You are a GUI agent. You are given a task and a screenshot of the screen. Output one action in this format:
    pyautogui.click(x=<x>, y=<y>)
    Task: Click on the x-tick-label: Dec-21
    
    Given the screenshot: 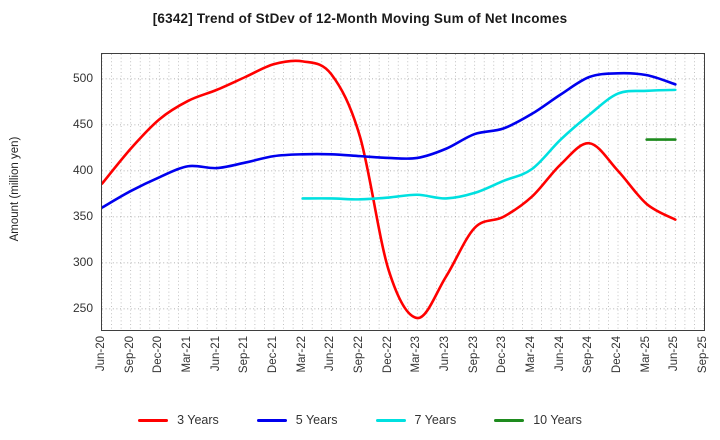 What is the action you would take?
    pyautogui.click(x=273, y=355)
    